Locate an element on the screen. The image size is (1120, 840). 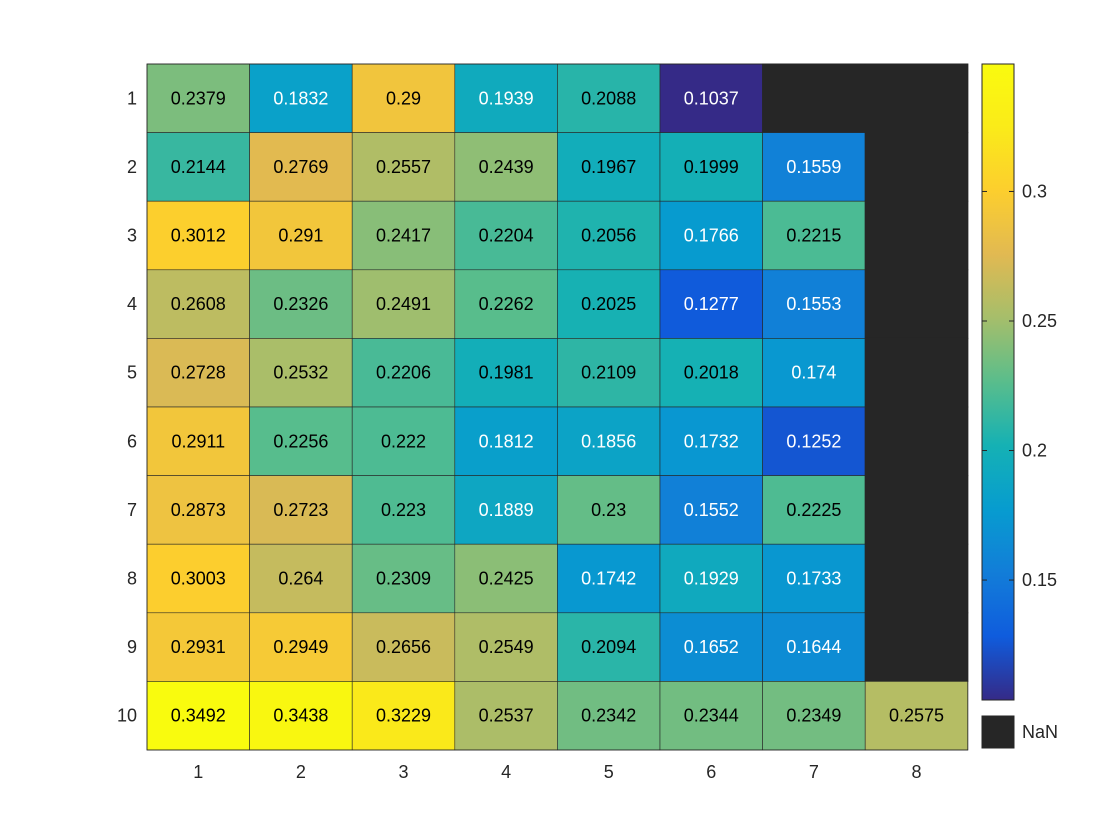
cell-value-label: 0.223 is located at coordinates (403, 510).